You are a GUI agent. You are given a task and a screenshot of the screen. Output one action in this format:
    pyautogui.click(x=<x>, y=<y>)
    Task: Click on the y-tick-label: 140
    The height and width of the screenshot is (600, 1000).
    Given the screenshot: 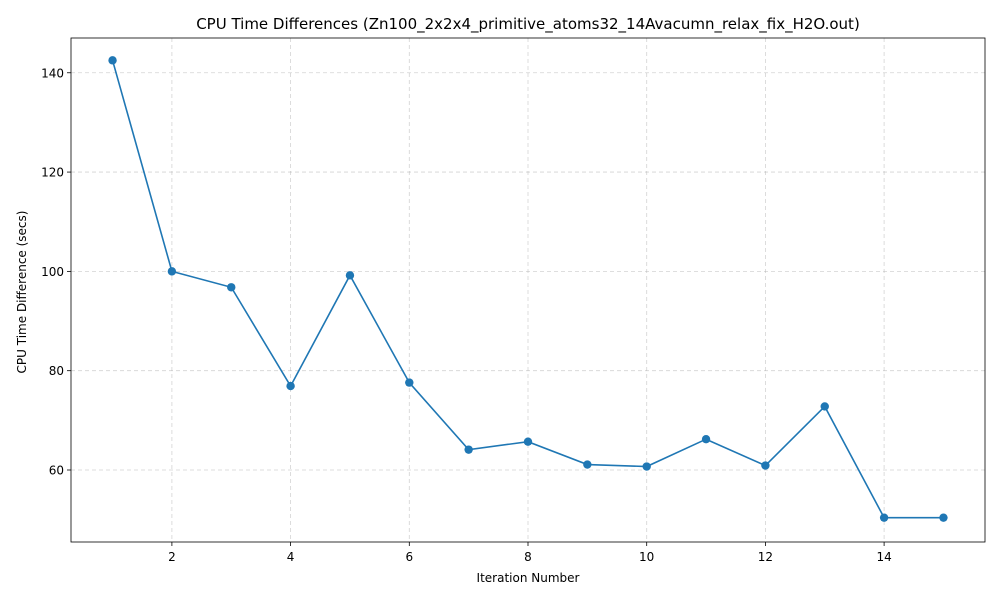 What is the action you would take?
    pyautogui.click(x=52, y=73)
    